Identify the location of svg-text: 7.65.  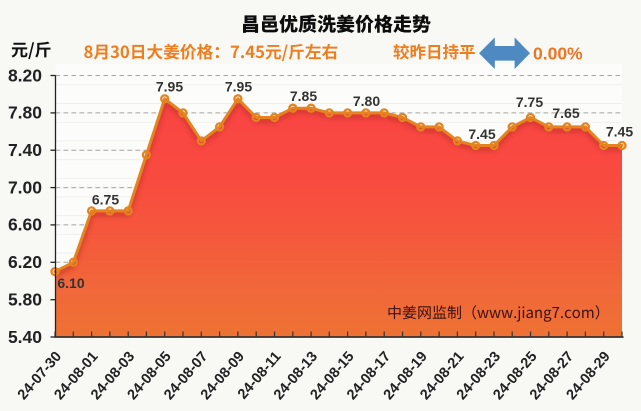
(565, 113).